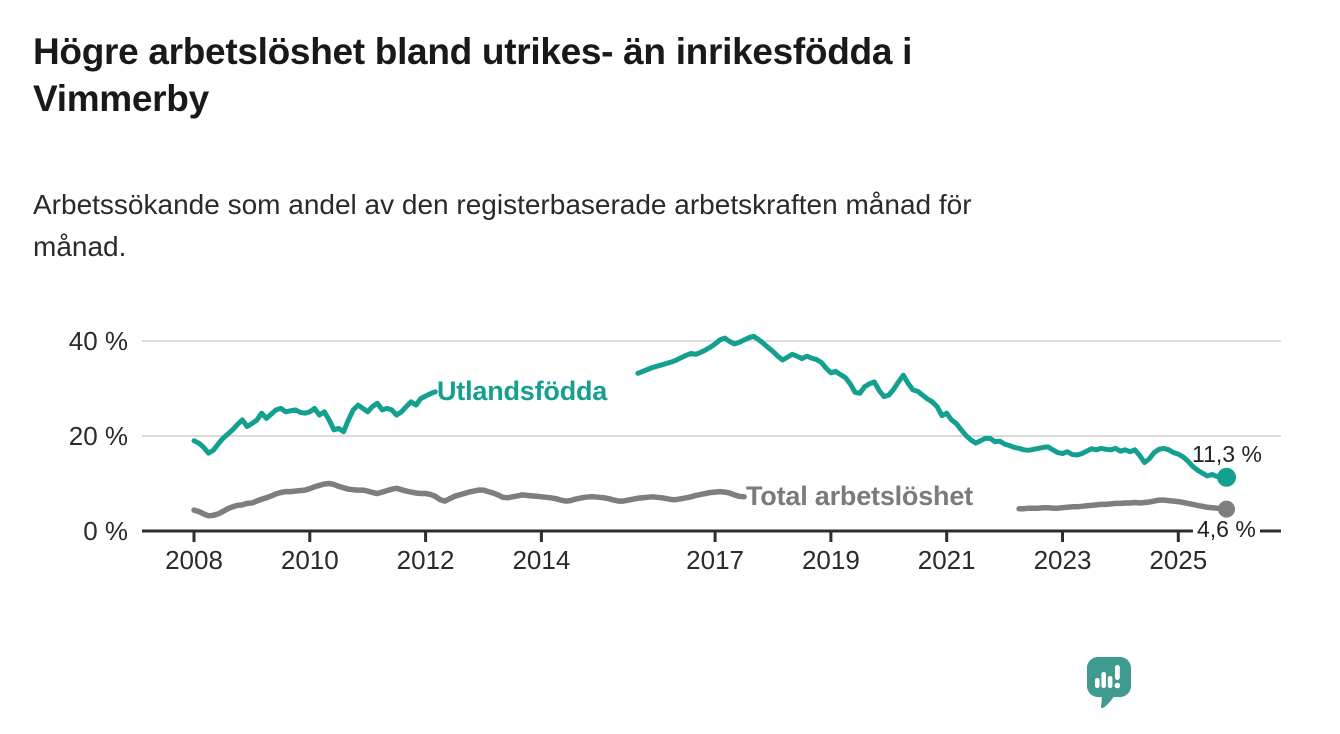 Image resolution: width=1340 pixels, height=734 pixels. I want to click on x-axis-label-2012: 2012, so click(425, 560).